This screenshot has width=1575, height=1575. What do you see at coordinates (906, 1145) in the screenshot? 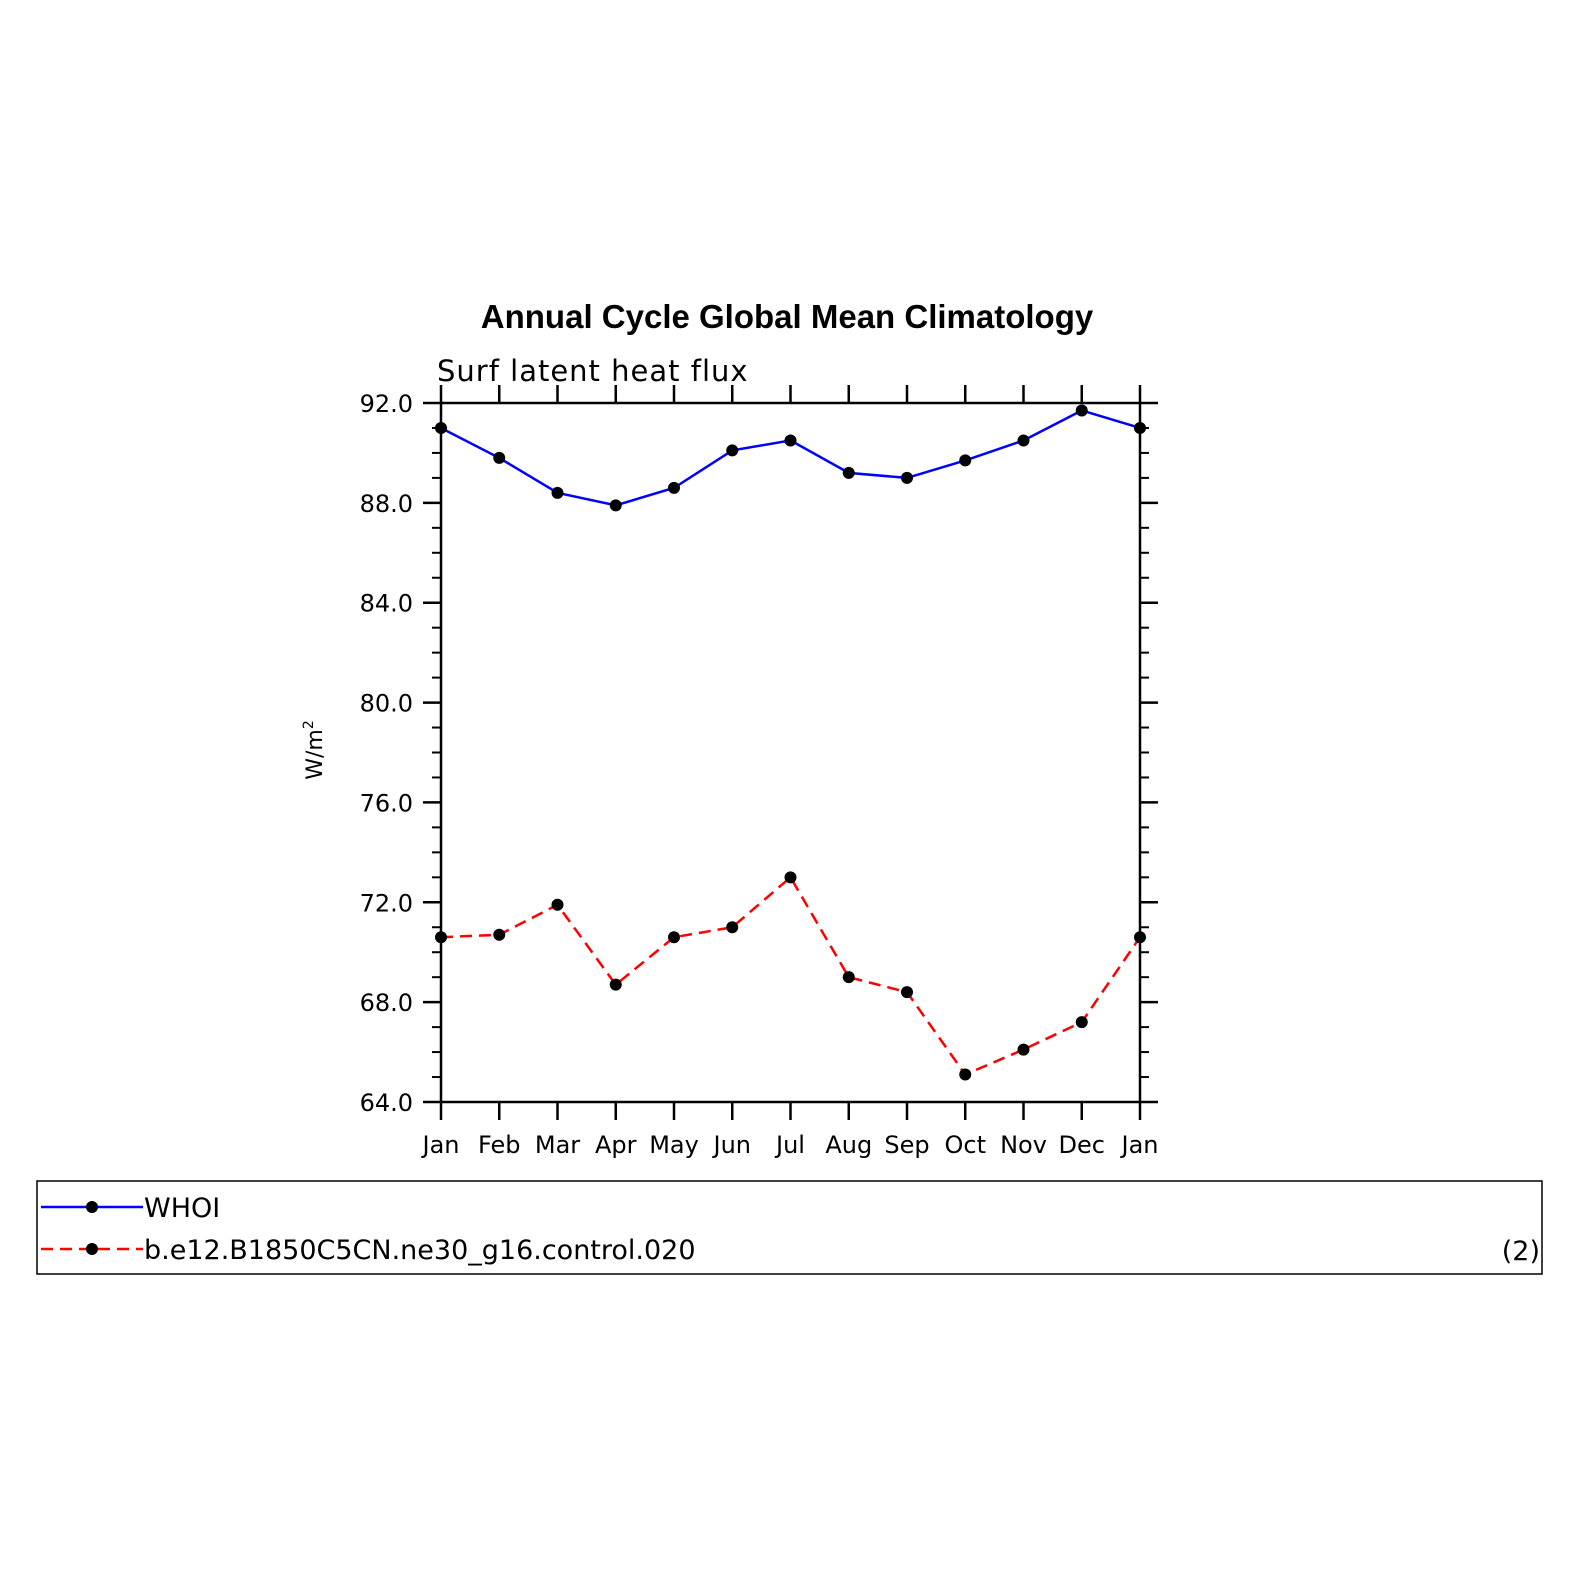
I see `x-tick-label: Sep` at bounding box center [906, 1145].